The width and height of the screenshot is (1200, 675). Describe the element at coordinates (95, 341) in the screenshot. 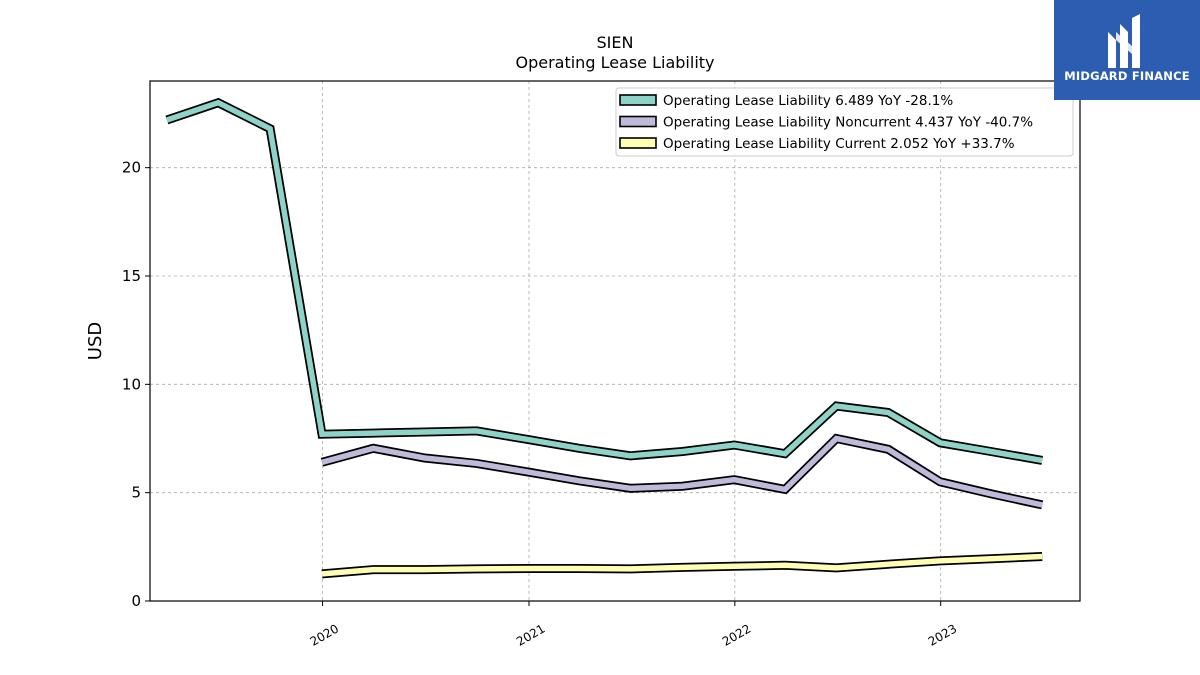

I see `y-axis-label: USD` at that location.